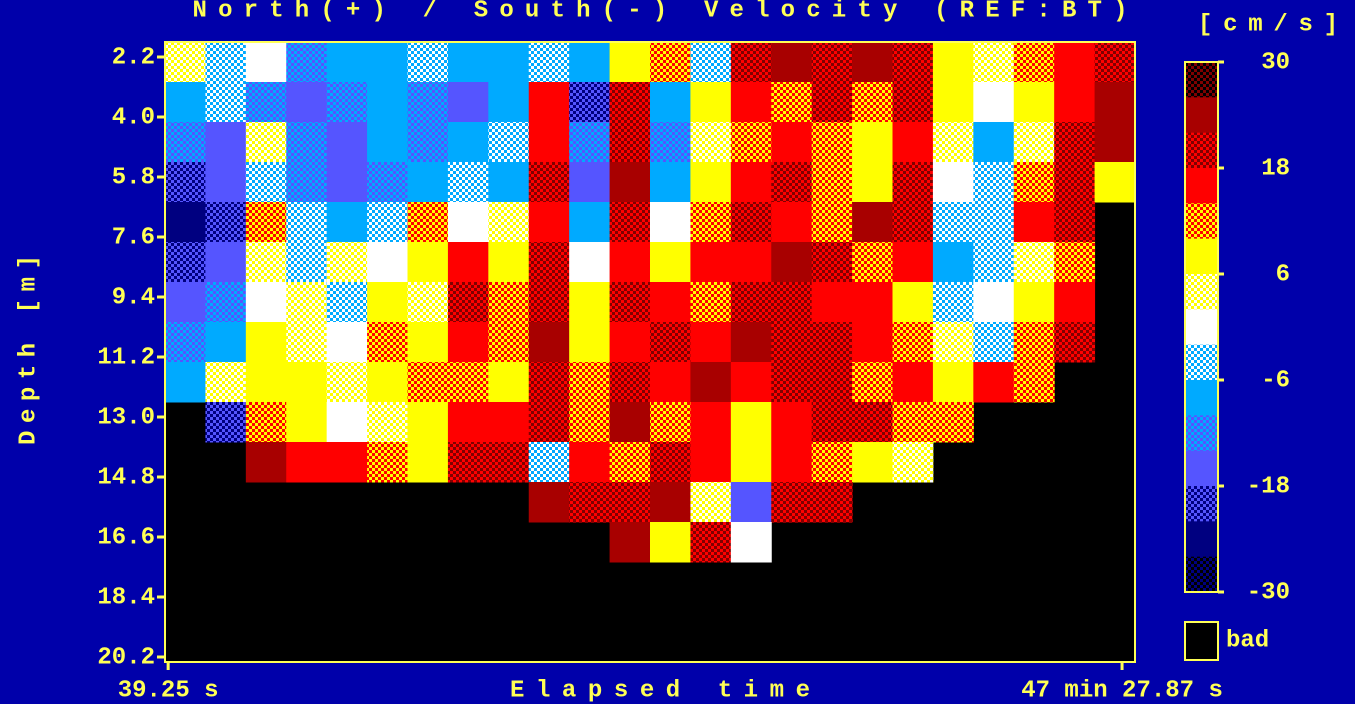 This screenshot has width=1355, height=704. What do you see at coordinates (168, 690) in the screenshot?
I see `x-tick-label: 39.25 s` at bounding box center [168, 690].